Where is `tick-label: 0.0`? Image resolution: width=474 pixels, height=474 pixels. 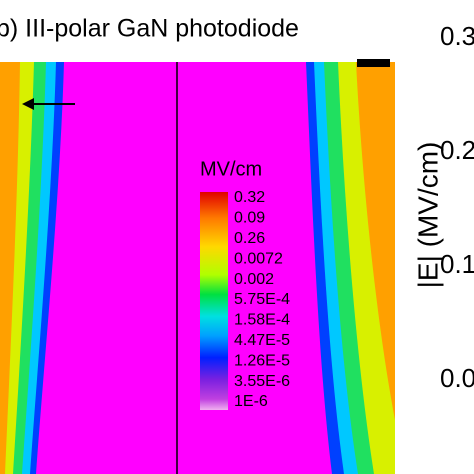
tick-label: 0.0 is located at coordinates (457, 378).